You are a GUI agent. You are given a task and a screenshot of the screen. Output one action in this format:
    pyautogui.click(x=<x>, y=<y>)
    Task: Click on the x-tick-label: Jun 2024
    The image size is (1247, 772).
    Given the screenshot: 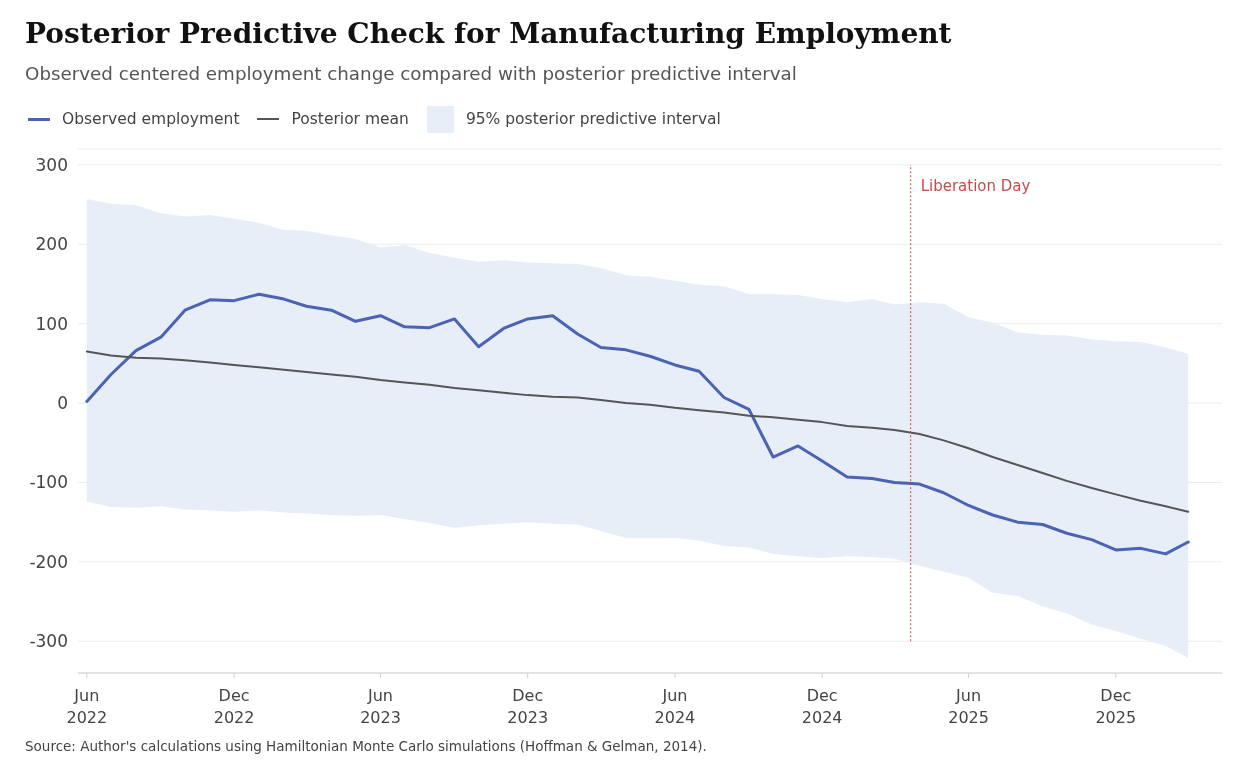 What is the action you would take?
    pyautogui.click(x=675, y=706)
    